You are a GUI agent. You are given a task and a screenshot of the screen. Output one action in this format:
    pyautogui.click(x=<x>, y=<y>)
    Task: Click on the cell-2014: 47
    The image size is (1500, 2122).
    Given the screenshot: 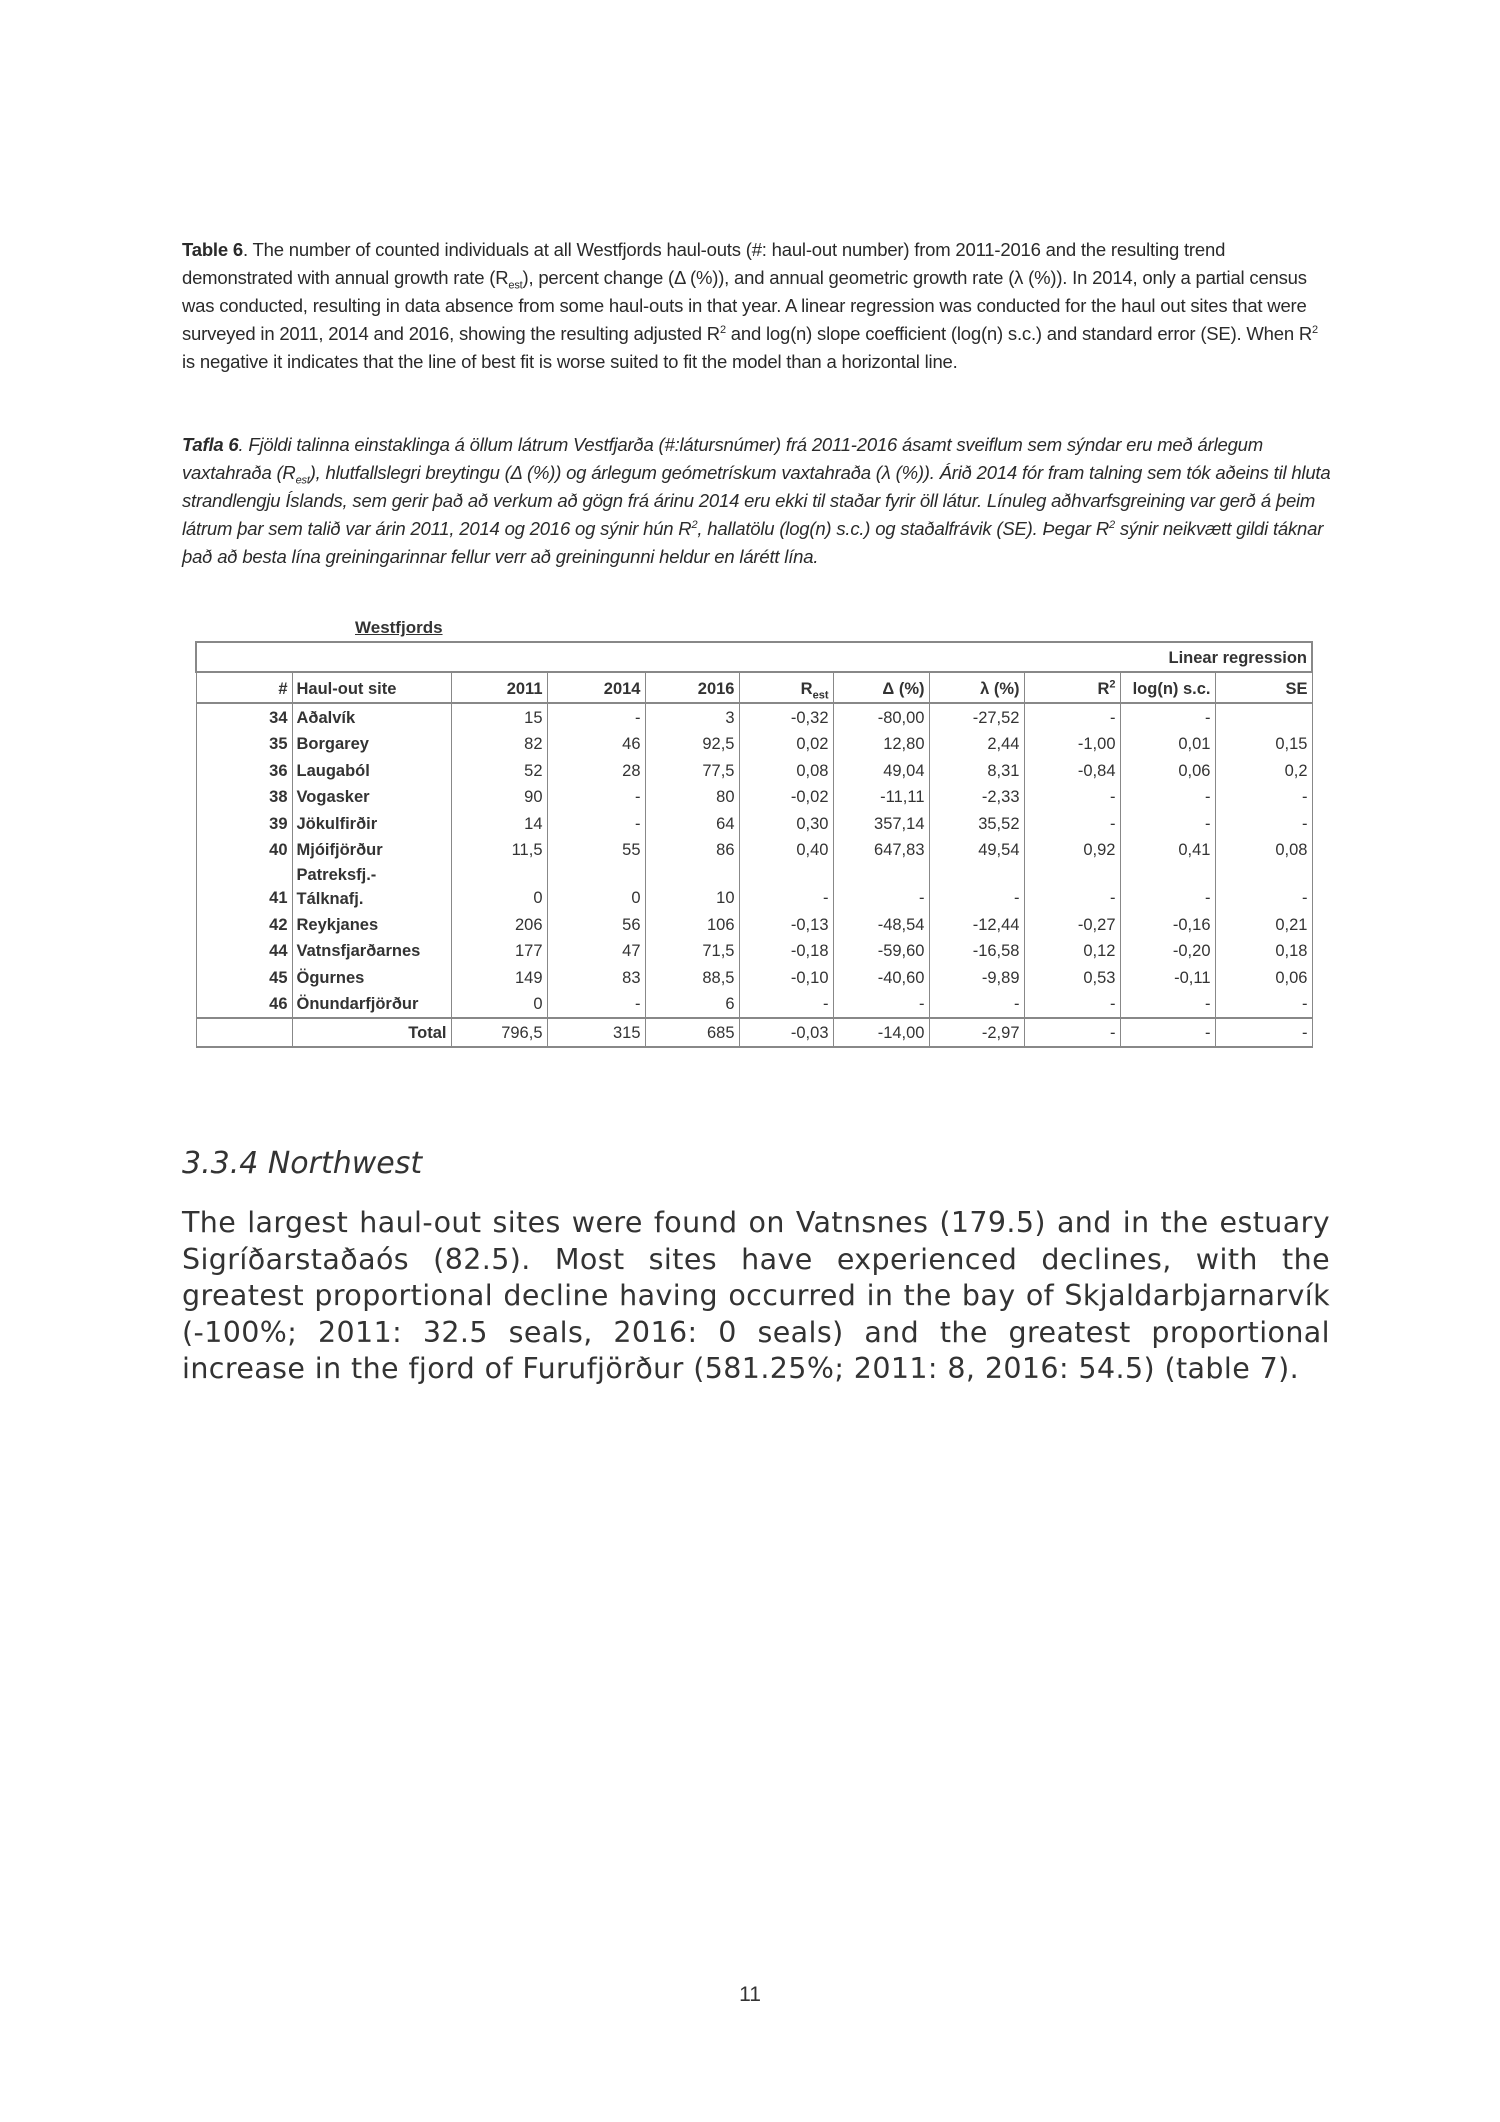 What is the action you would take?
    pyautogui.click(x=596, y=950)
    